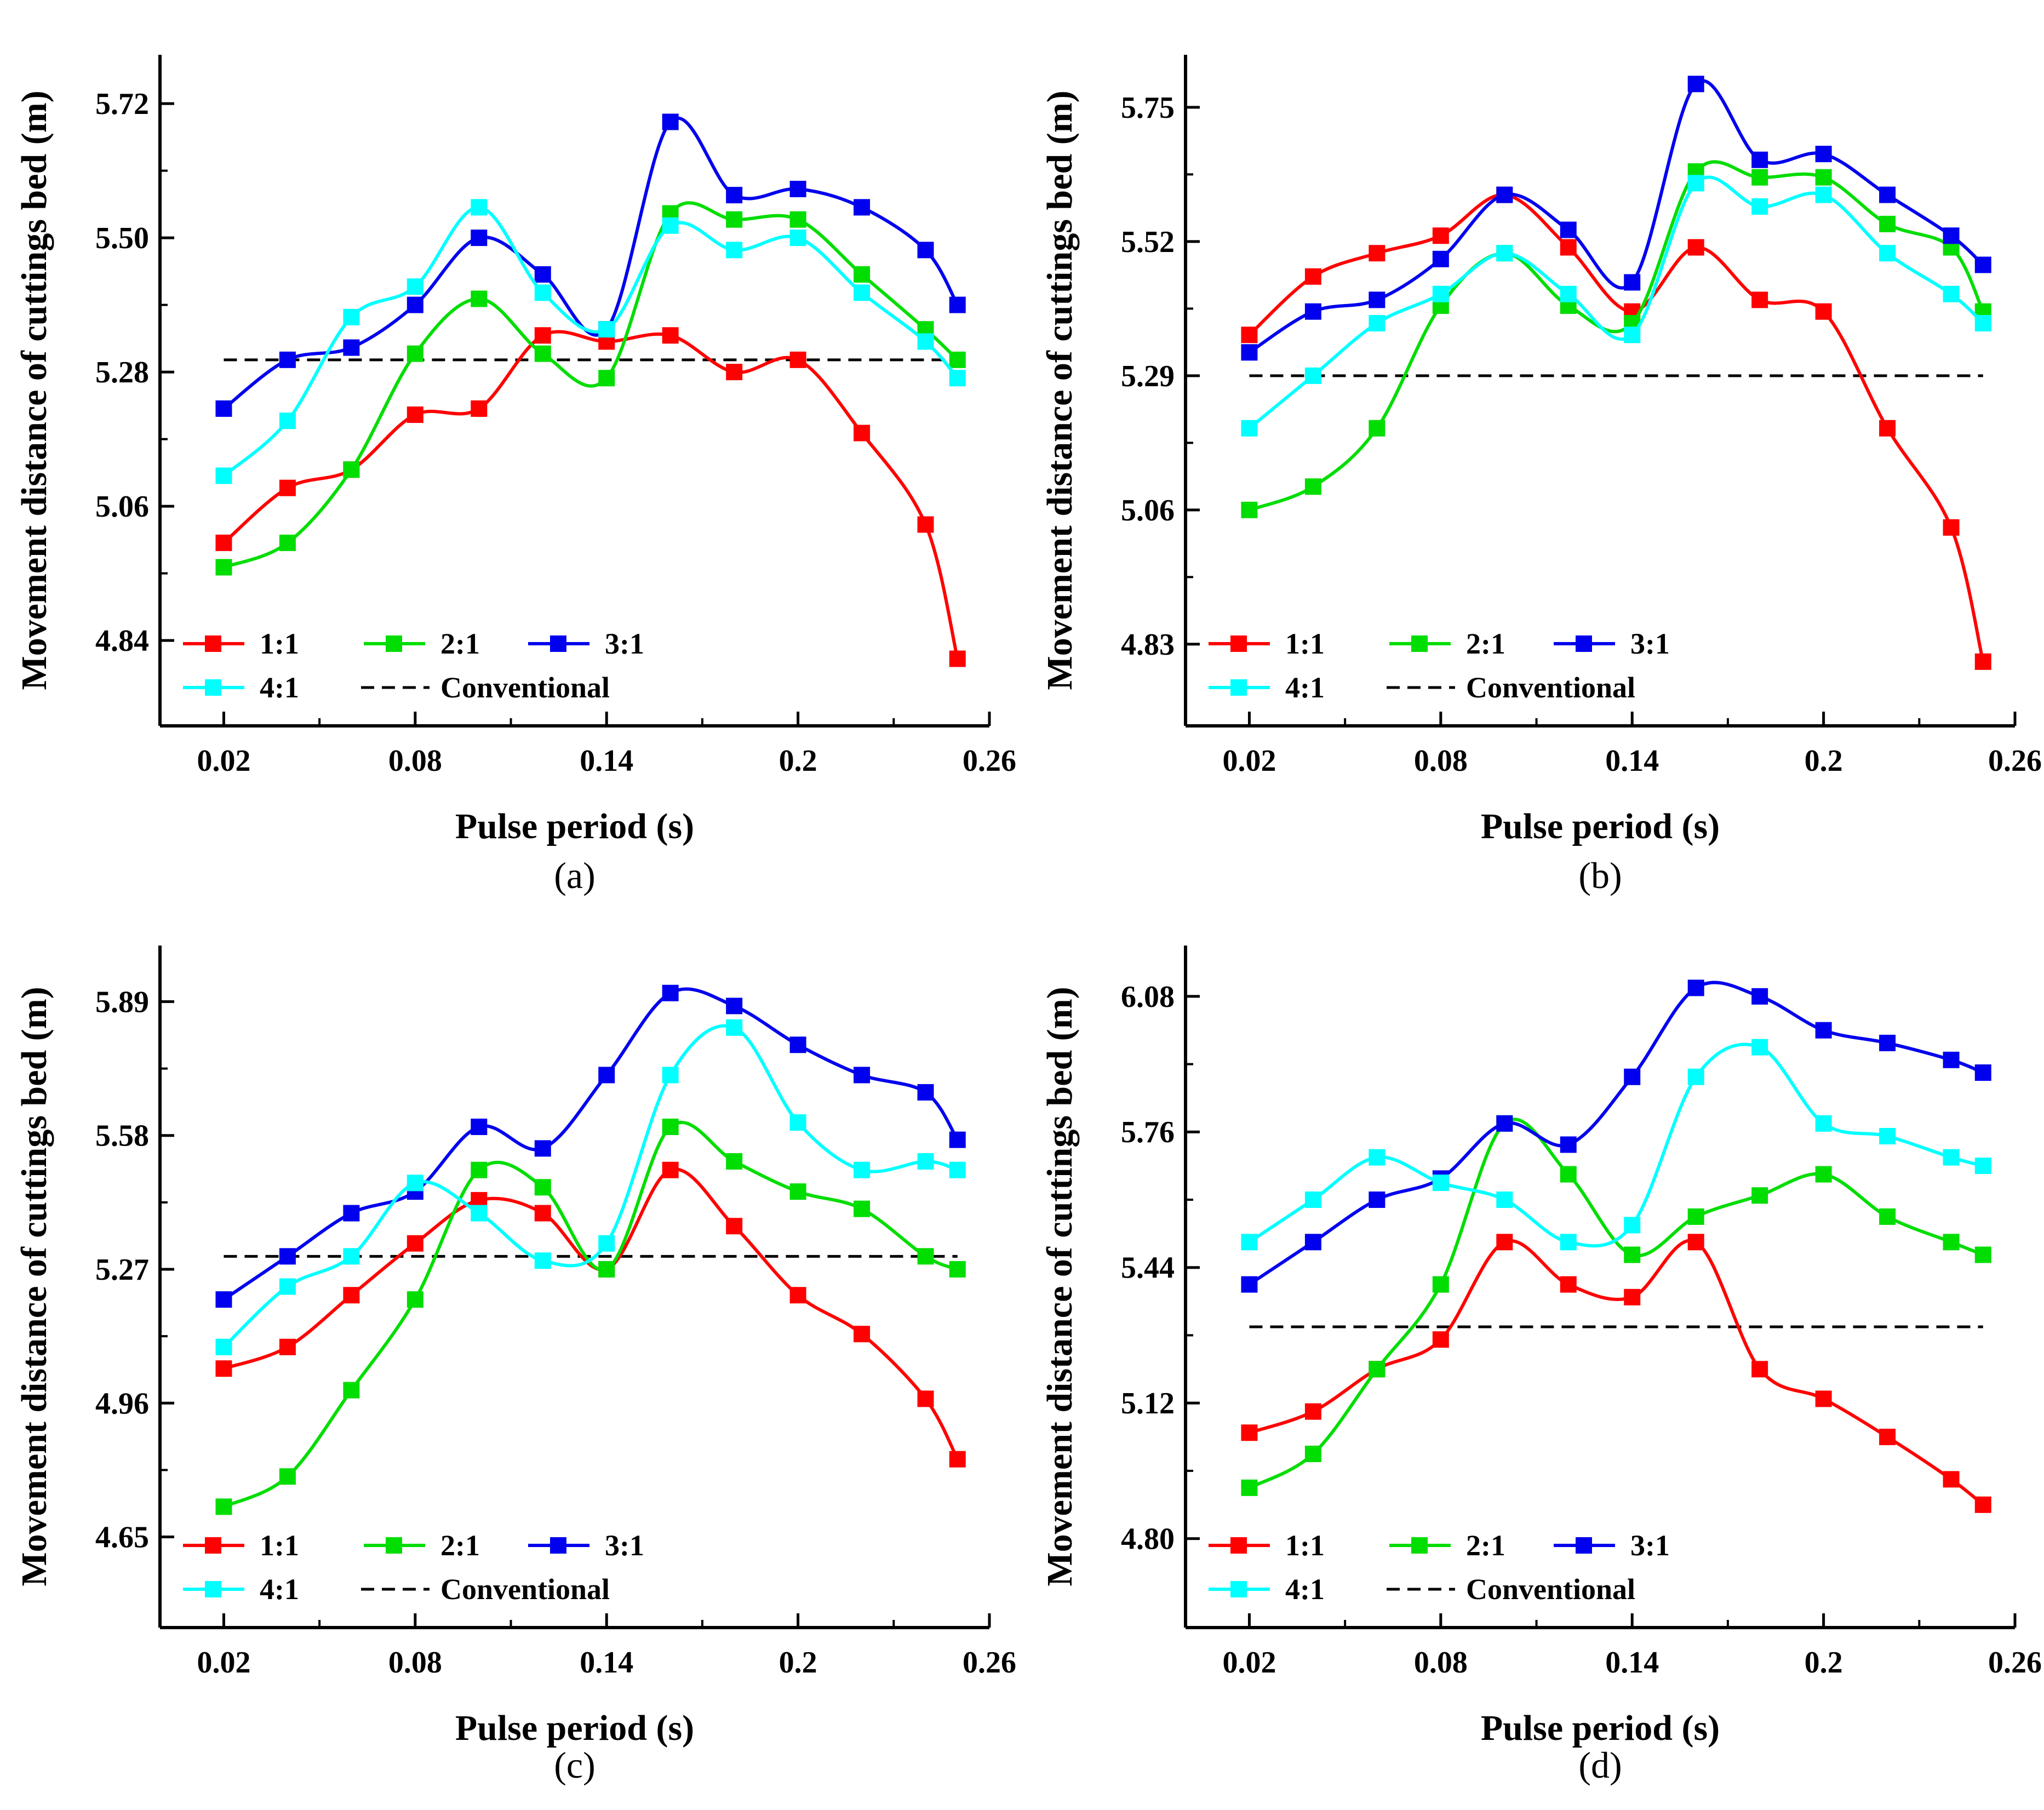  I want to click on y-tick-label: 5.75, so click(1148, 108).